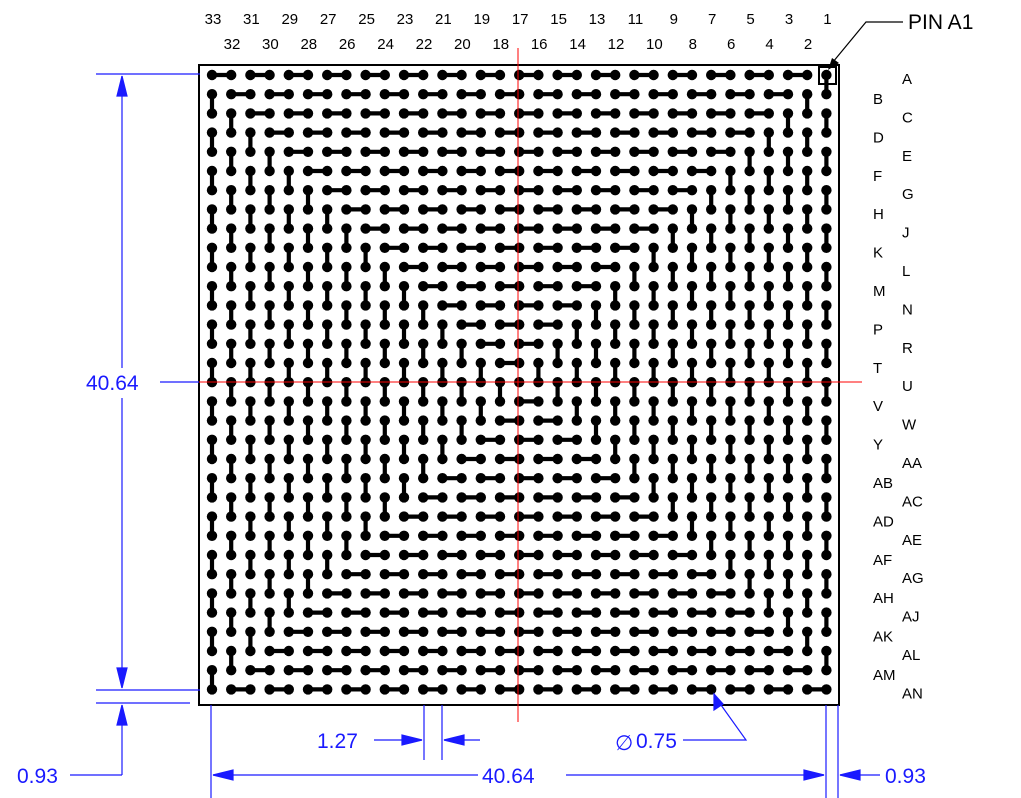 The width and height of the screenshot is (1021, 798). I want to click on row-letter: AL, so click(911, 655).